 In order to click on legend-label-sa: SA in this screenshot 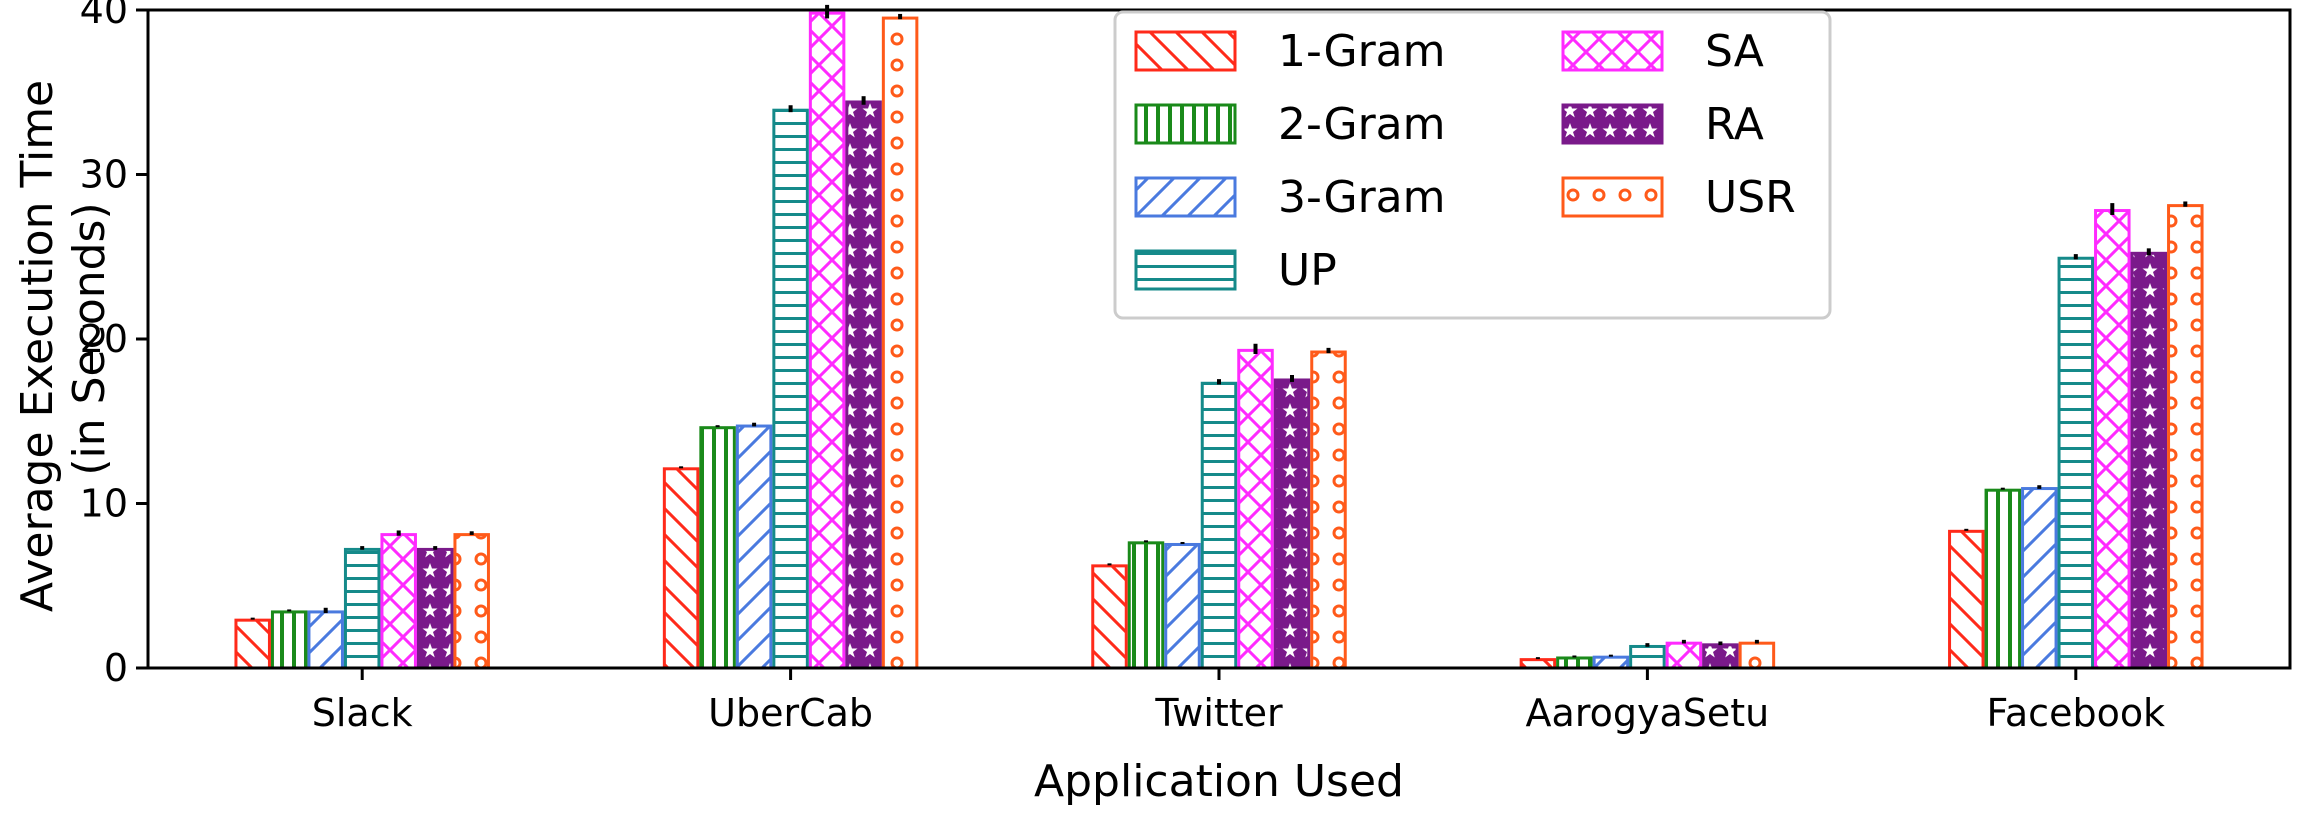, I will do `click(1734, 51)`.